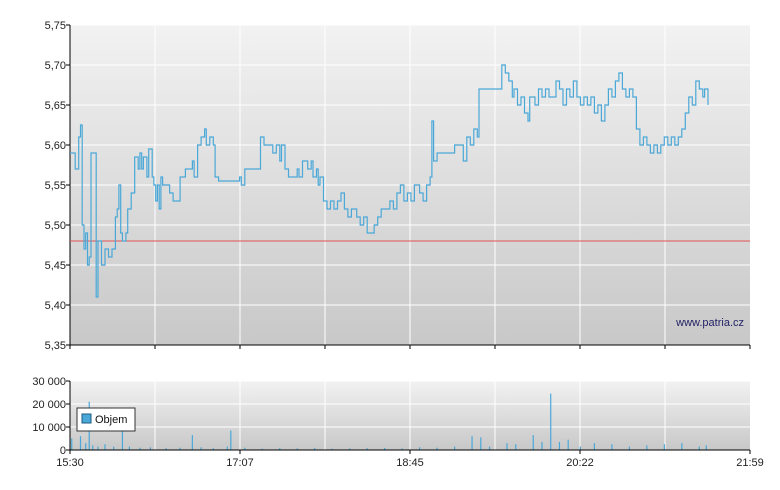  Describe the element at coordinates (55, 106) in the screenshot. I see `price-y-tick-label: 5,65` at that location.